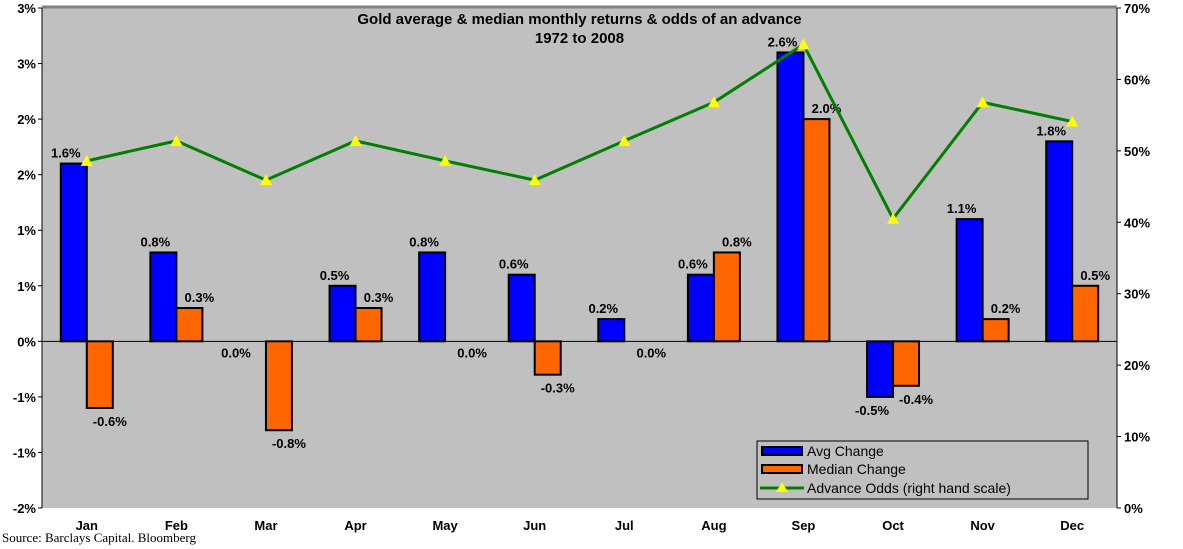 The image size is (1183, 549). Describe the element at coordinates (737, 241) in the screenshot. I see `median-data-label: 0.8%` at that location.